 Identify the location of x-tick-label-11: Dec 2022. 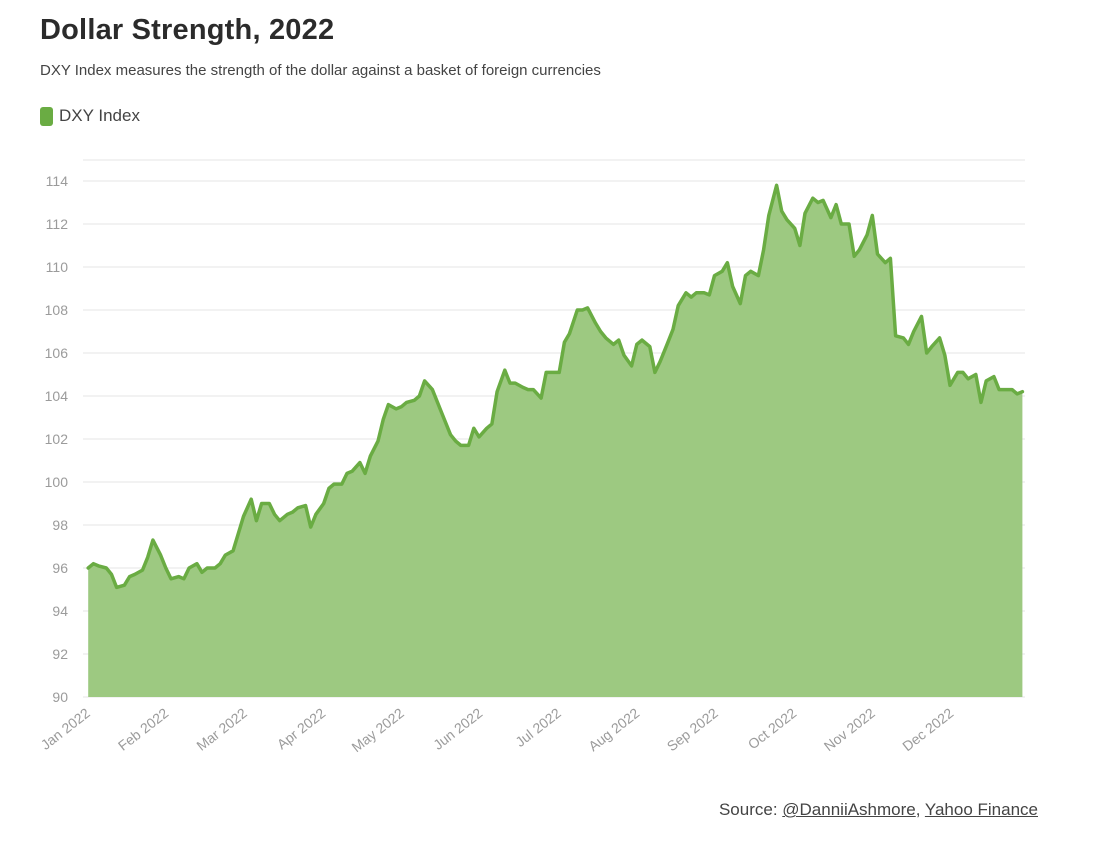
(927, 730).